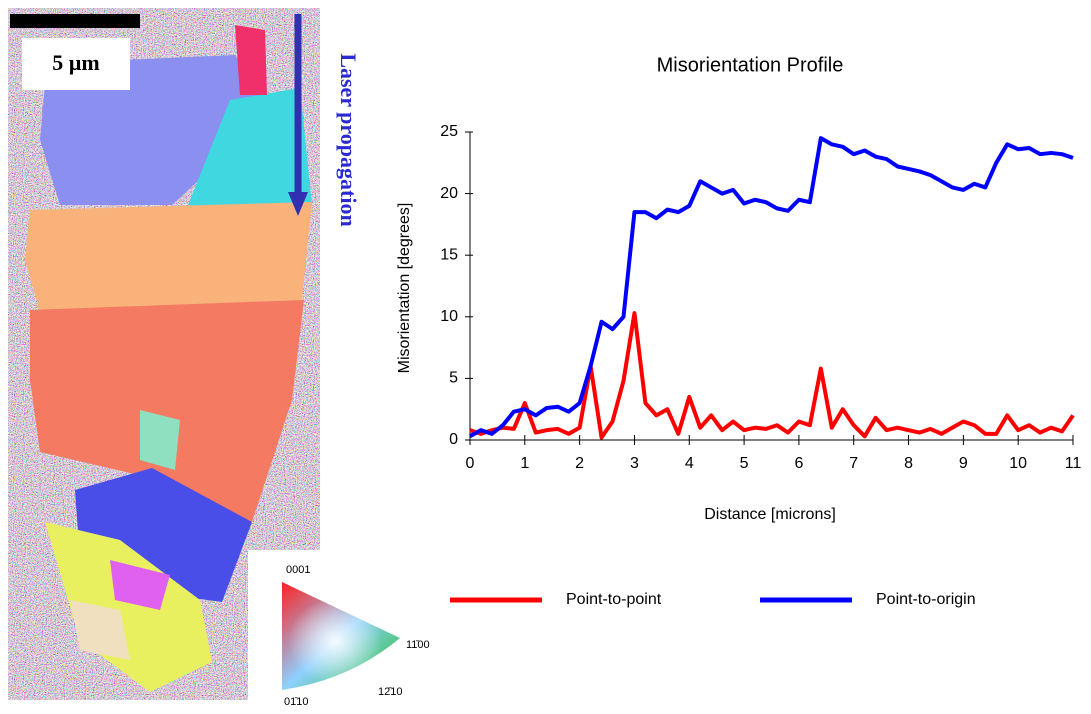 The height and width of the screenshot is (714, 1091). I want to click on color-key-white, so click(341, 636).